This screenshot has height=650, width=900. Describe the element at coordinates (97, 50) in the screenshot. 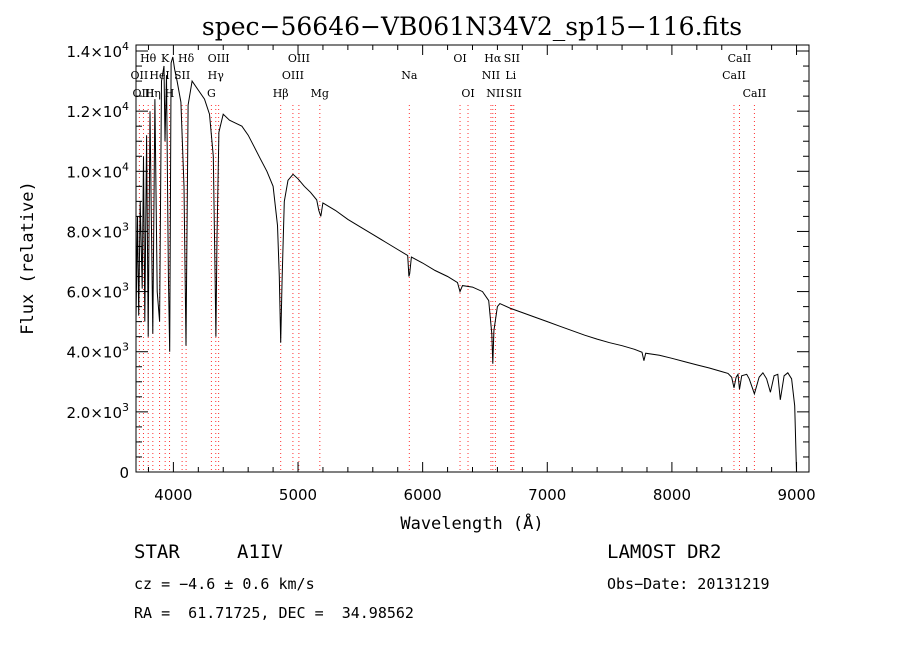

I see `y-tick-label: 1.4×10⁴` at that location.